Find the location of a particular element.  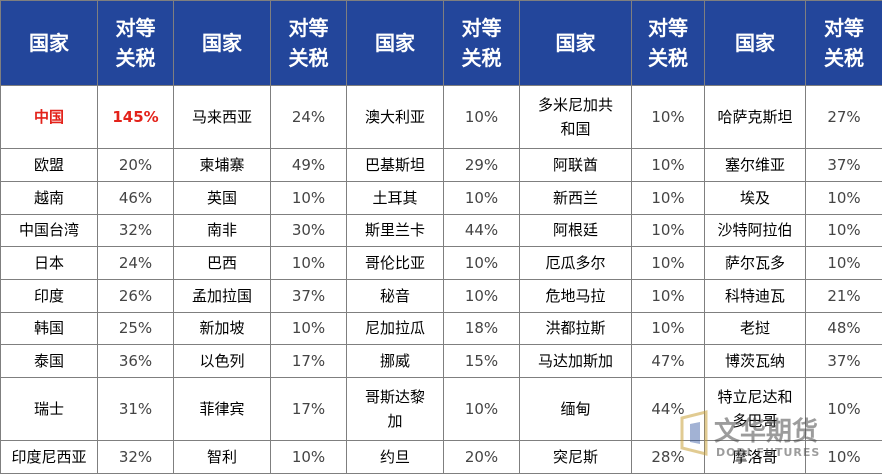

country-cell: 越南 is located at coordinates (49, 197).